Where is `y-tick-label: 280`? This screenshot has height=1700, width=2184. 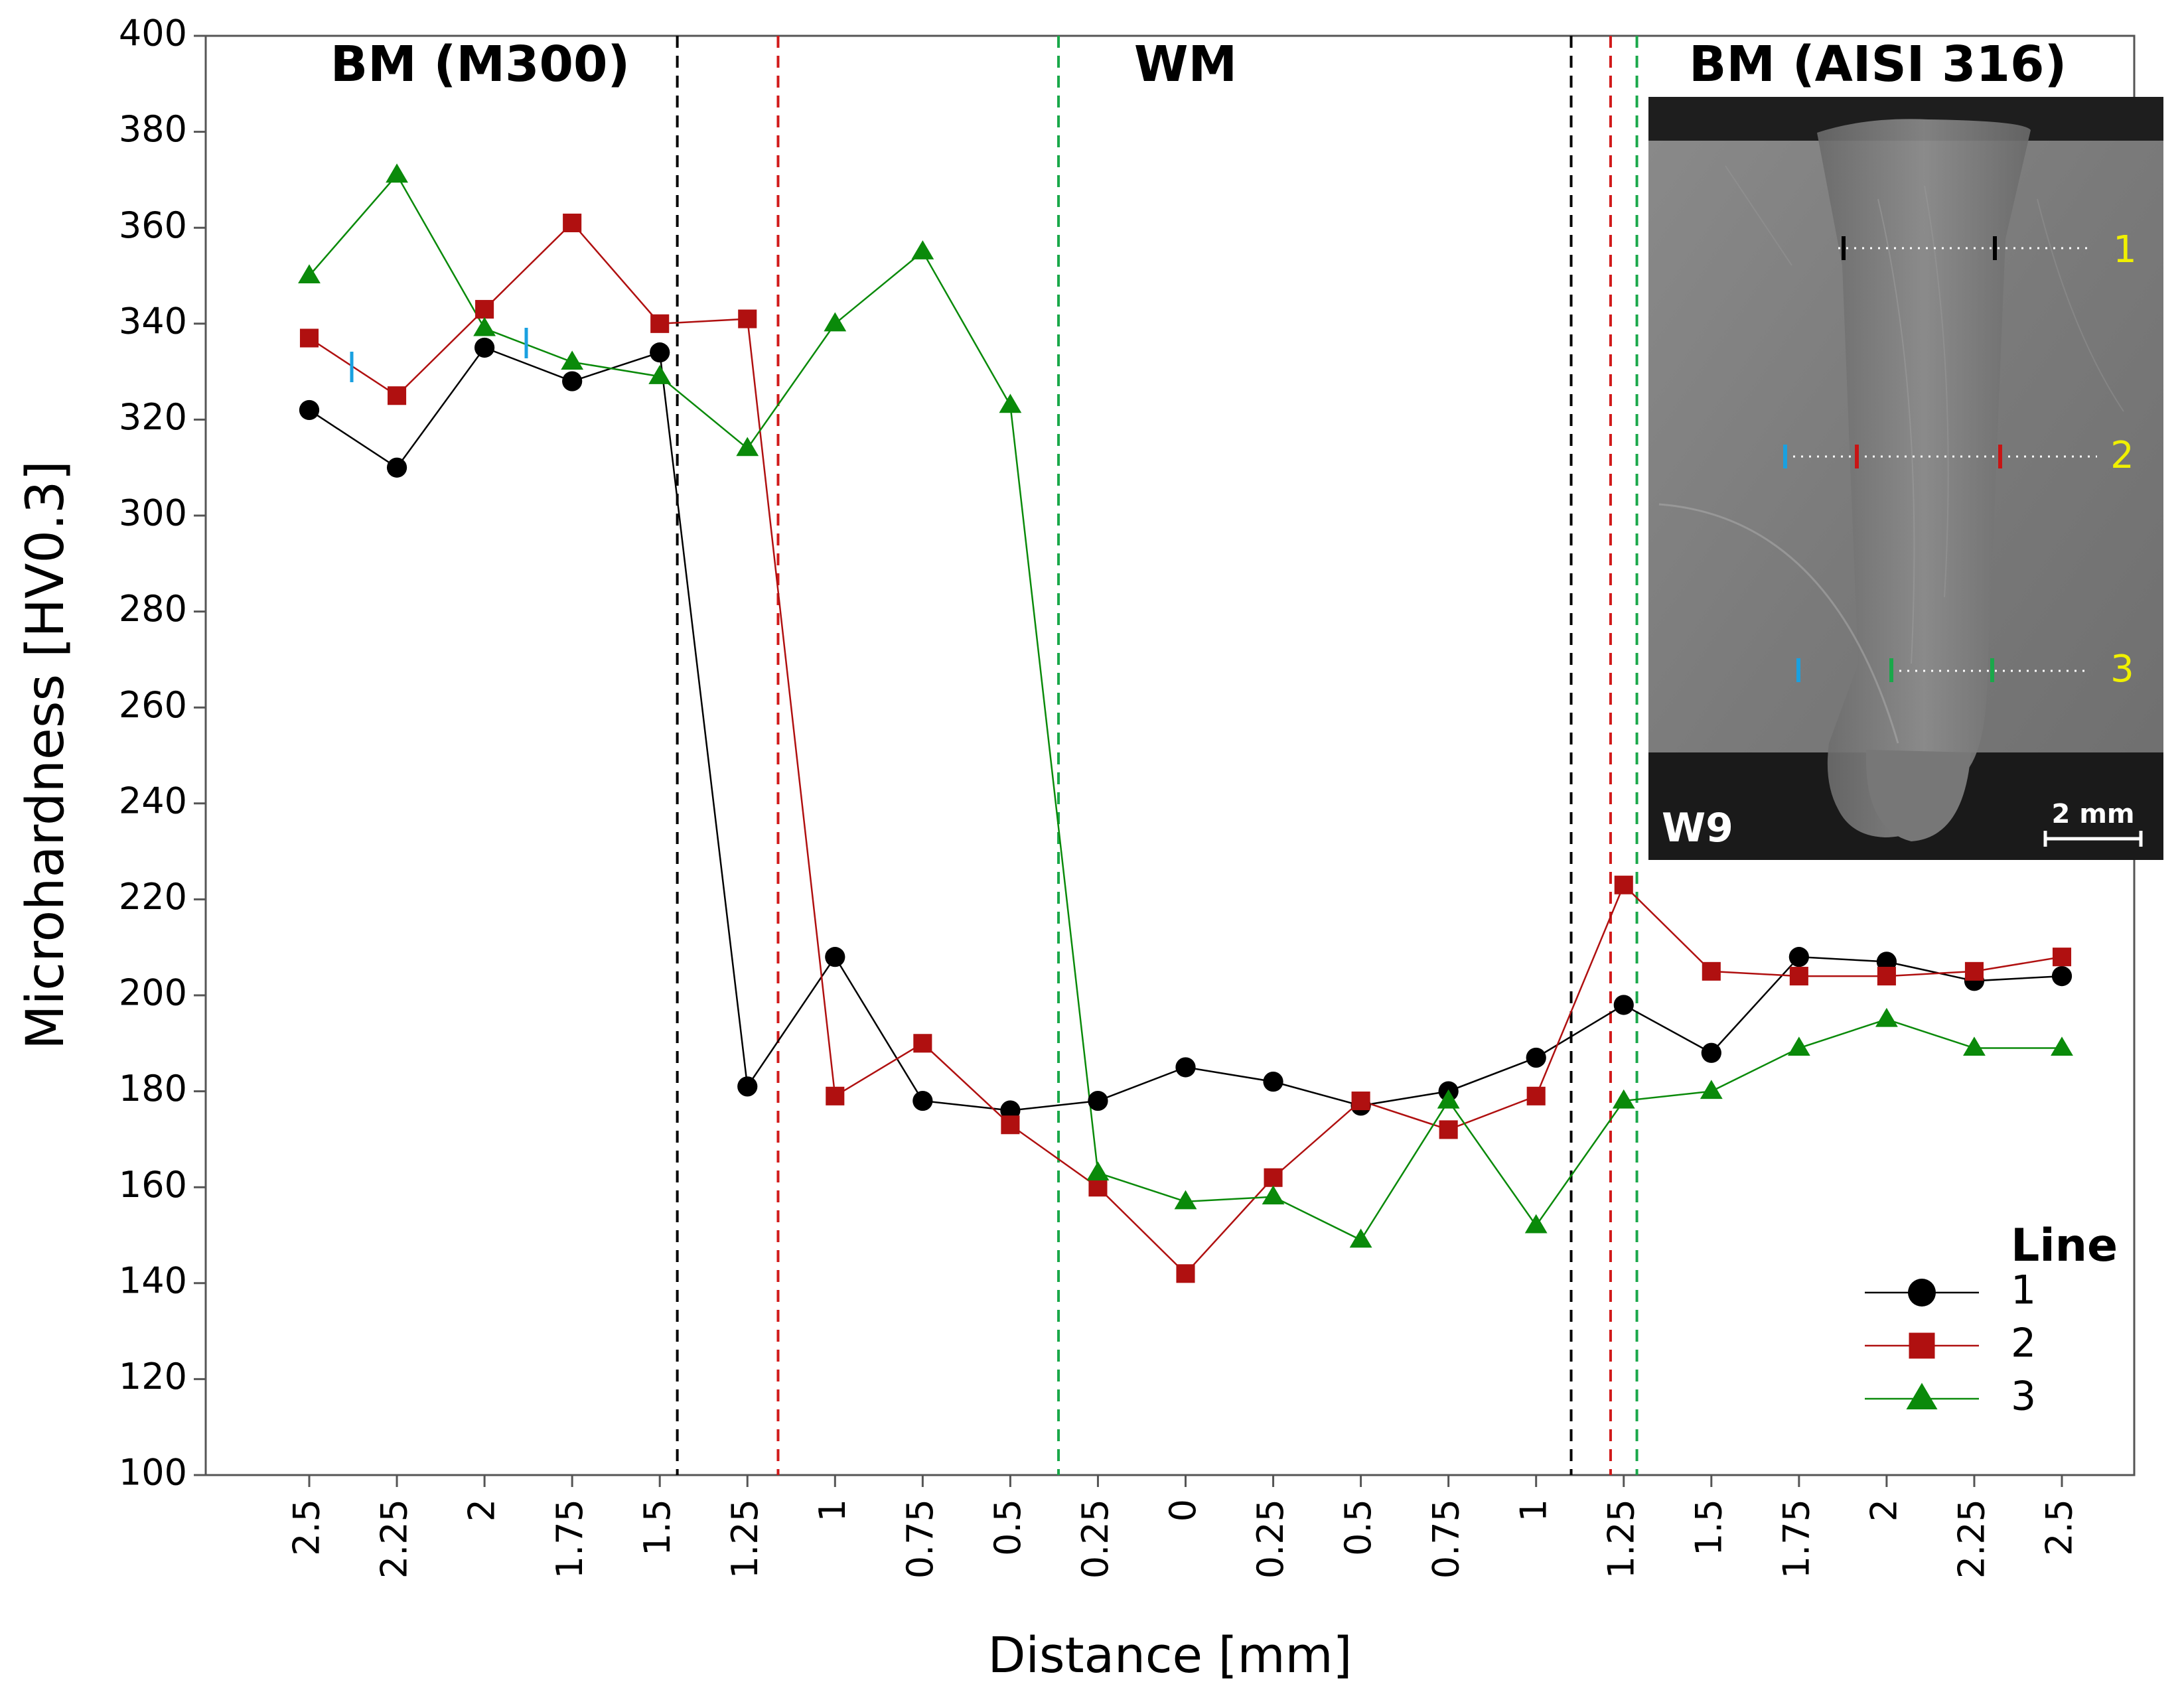
y-tick-label: 280 is located at coordinates (153, 609).